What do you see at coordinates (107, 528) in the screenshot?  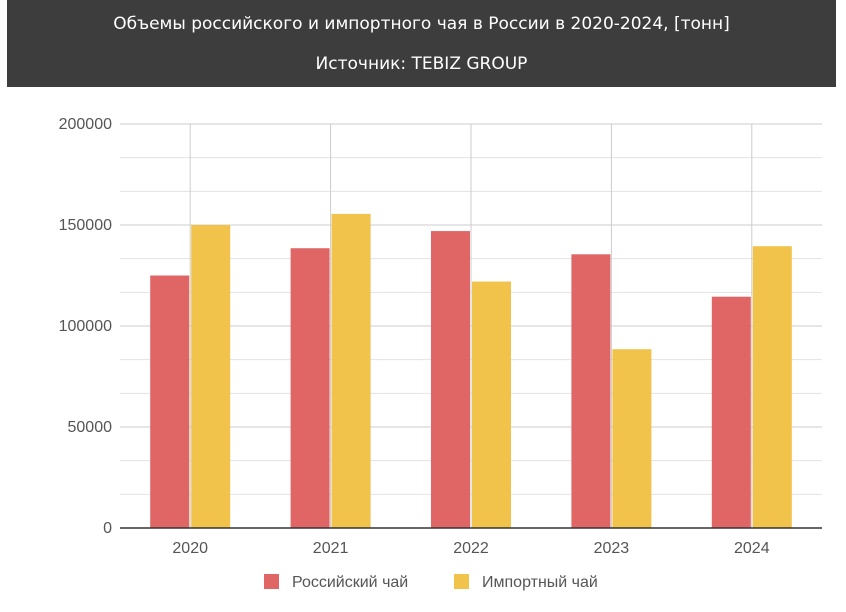 I see `y-tick-label: 0` at bounding box center [107, 528].